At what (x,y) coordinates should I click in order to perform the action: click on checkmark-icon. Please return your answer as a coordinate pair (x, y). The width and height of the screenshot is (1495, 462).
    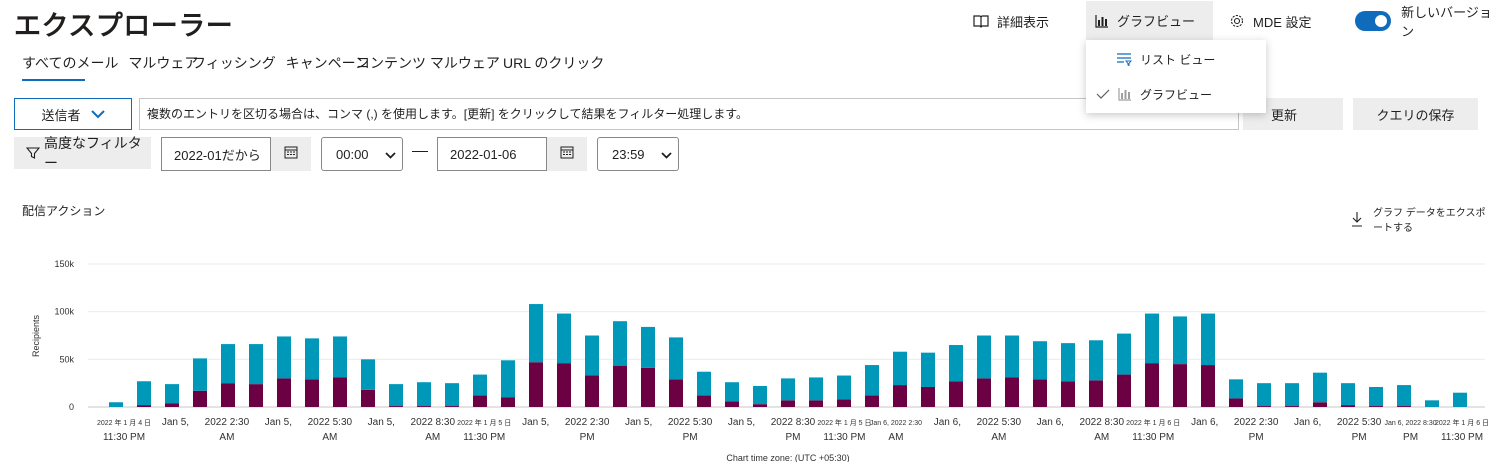
    Looking at the image, I should click on (1103, 94).